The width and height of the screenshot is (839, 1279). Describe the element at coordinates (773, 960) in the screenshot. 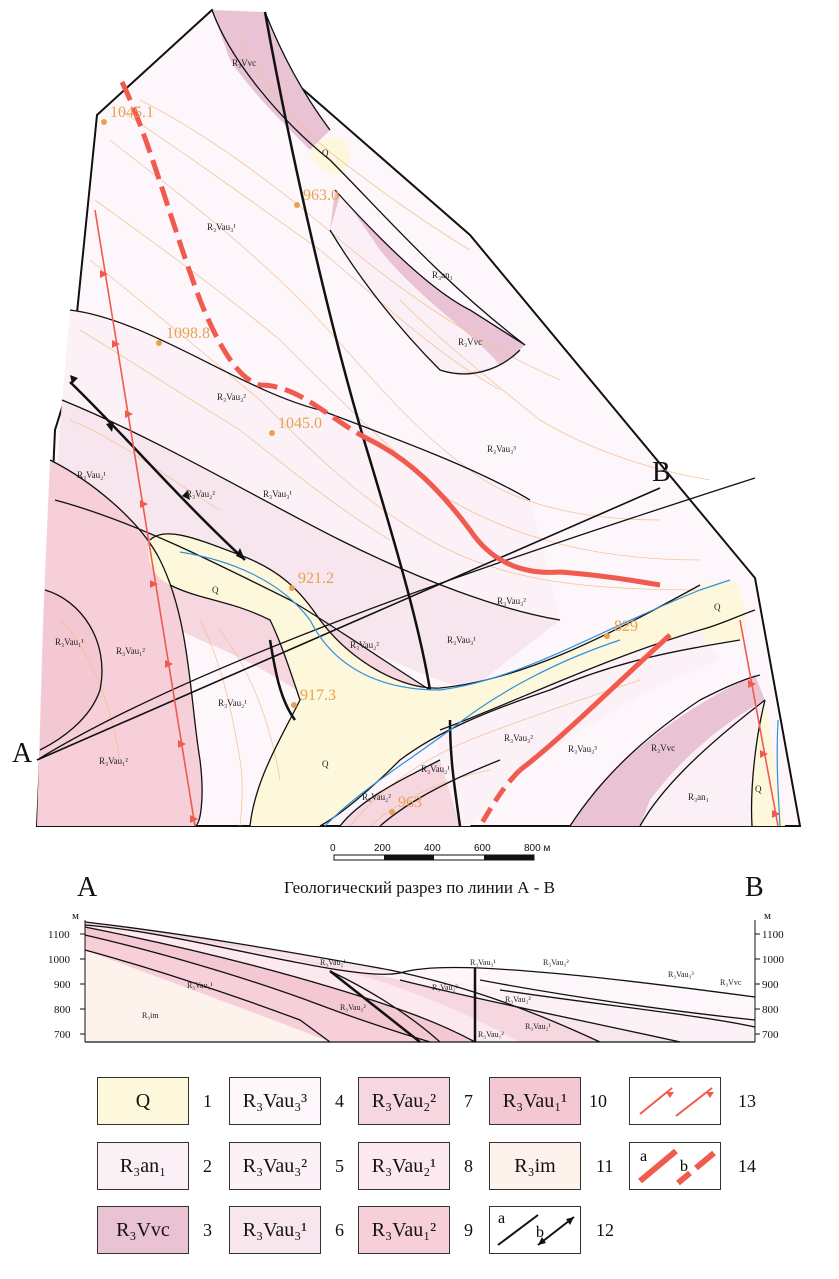

I see `y-tick-right-1000: 1000` at that location.